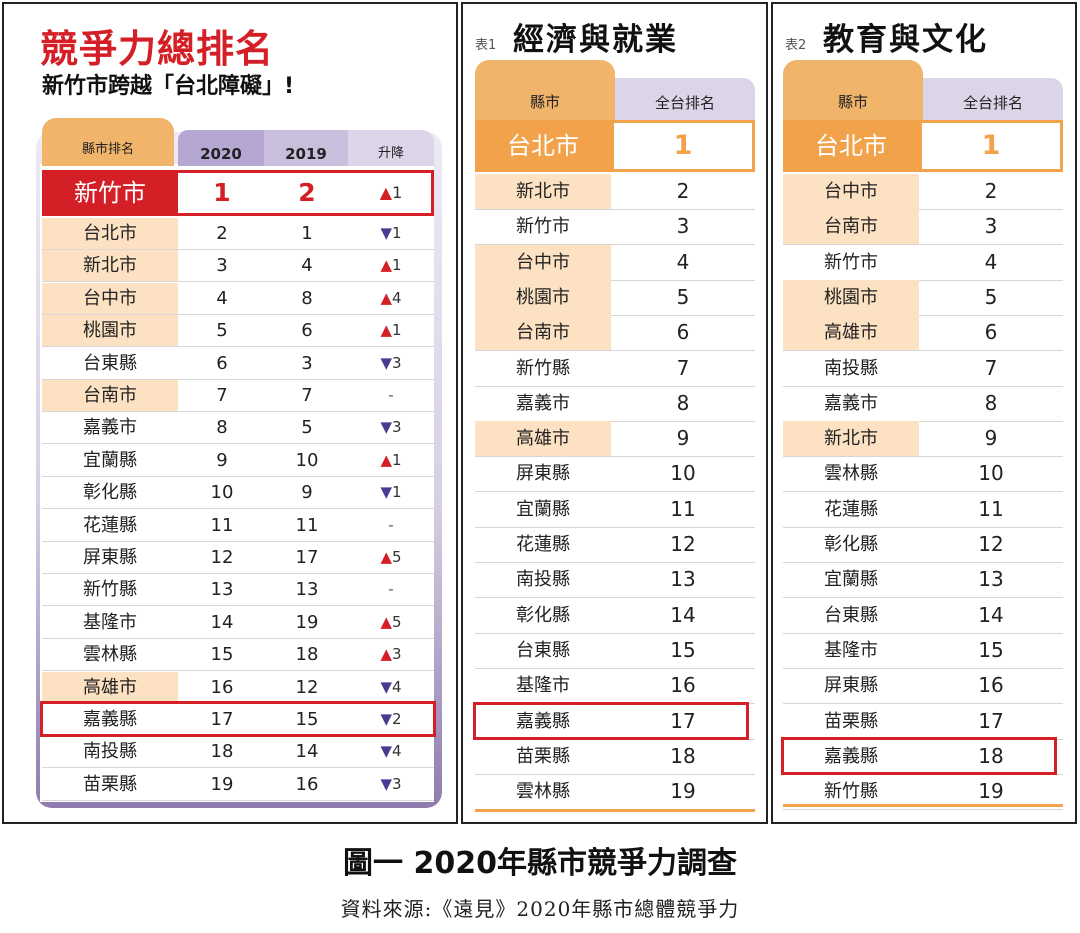 This screenshot has width=1080, height=933. Describe the element at coordinates (222, 298) in the screenshot. I see `row-rank-2020: 4` at that location.